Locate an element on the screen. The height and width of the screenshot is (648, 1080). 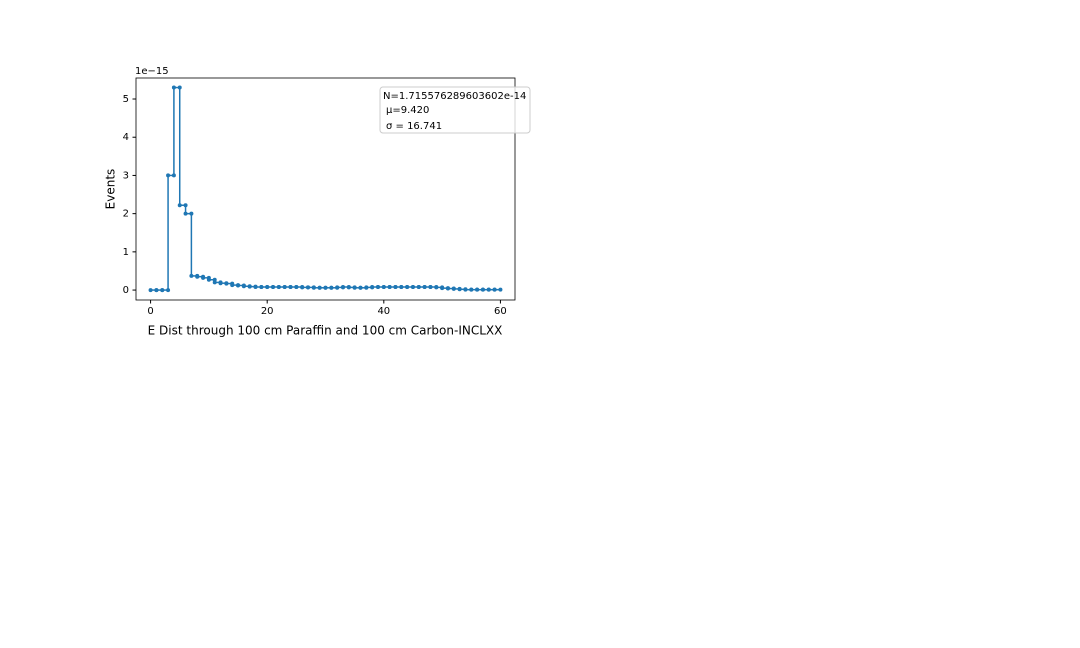
y-tick-label: 1 is located at coordinates (126, 252).